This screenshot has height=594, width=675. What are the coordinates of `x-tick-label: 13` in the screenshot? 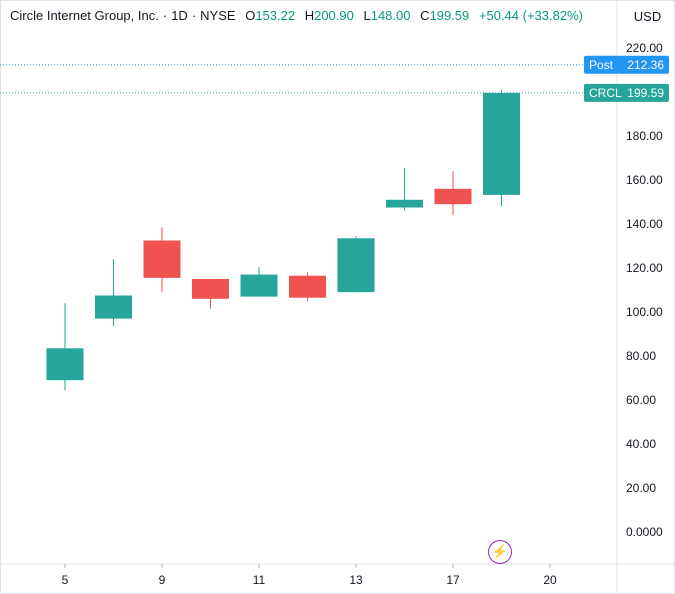 It's located at (356, 580).